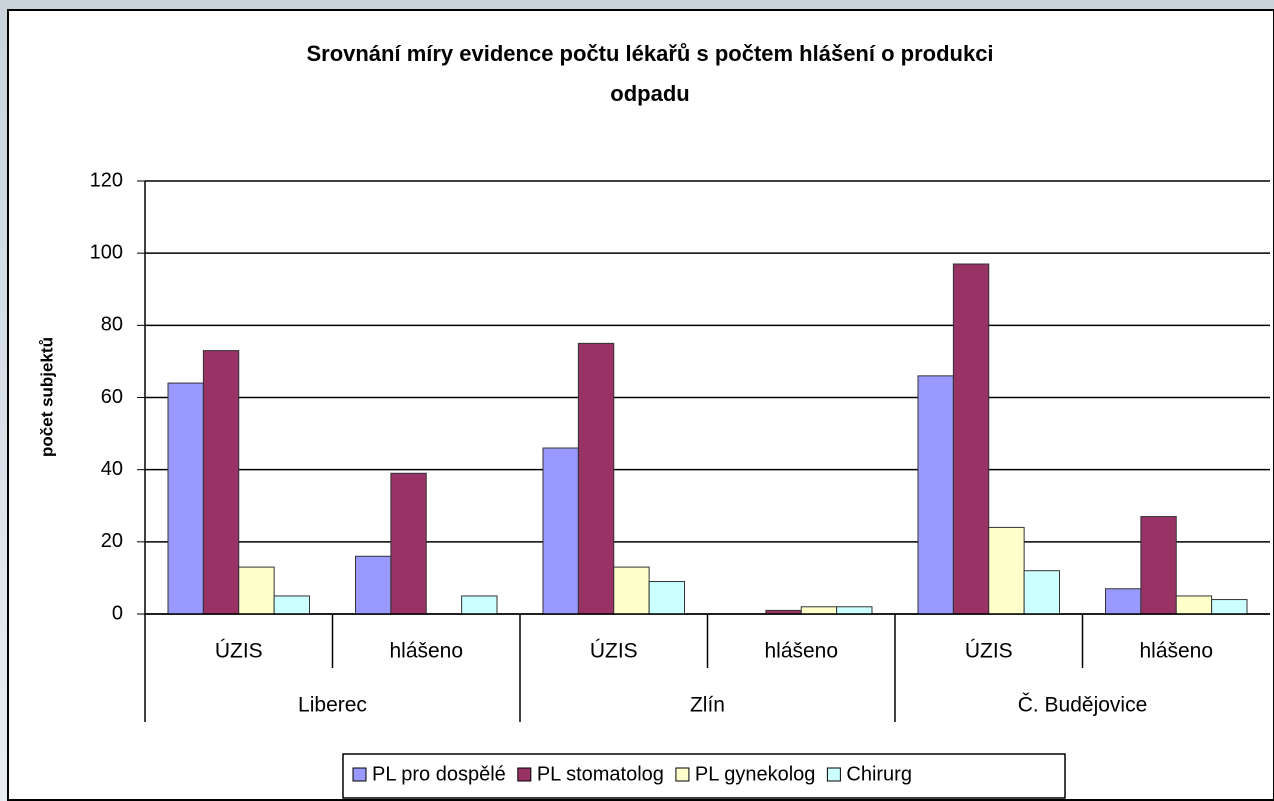  Describe the element at coordinates (600, 774) in the screenshot. I see `legend-label: PL stomatolog` at that location.